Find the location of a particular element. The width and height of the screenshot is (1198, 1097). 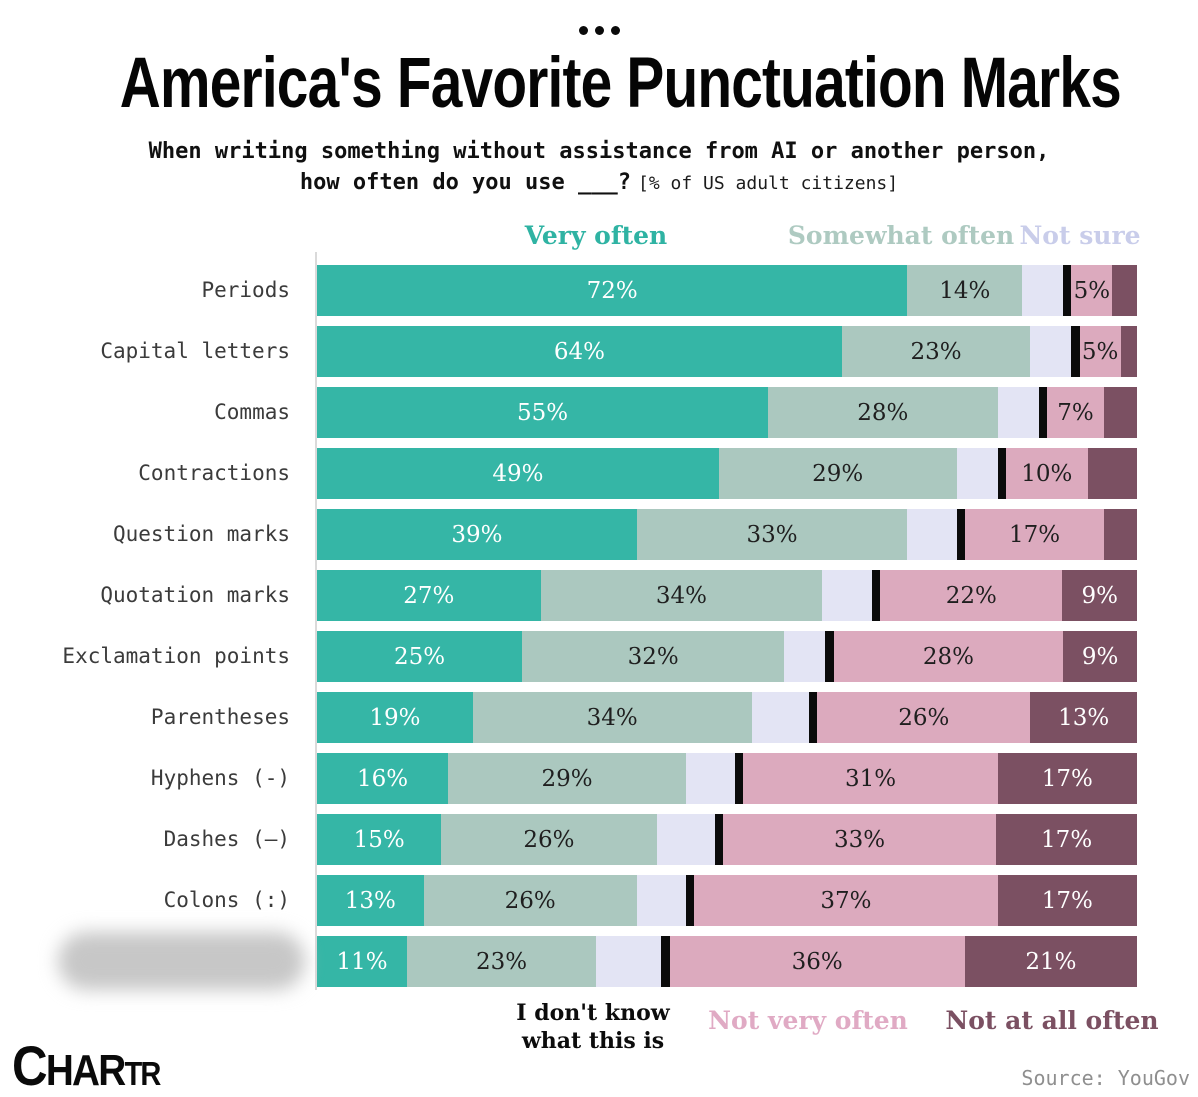

category-label: Hyphens (-) is located at coordinates (220, 778).